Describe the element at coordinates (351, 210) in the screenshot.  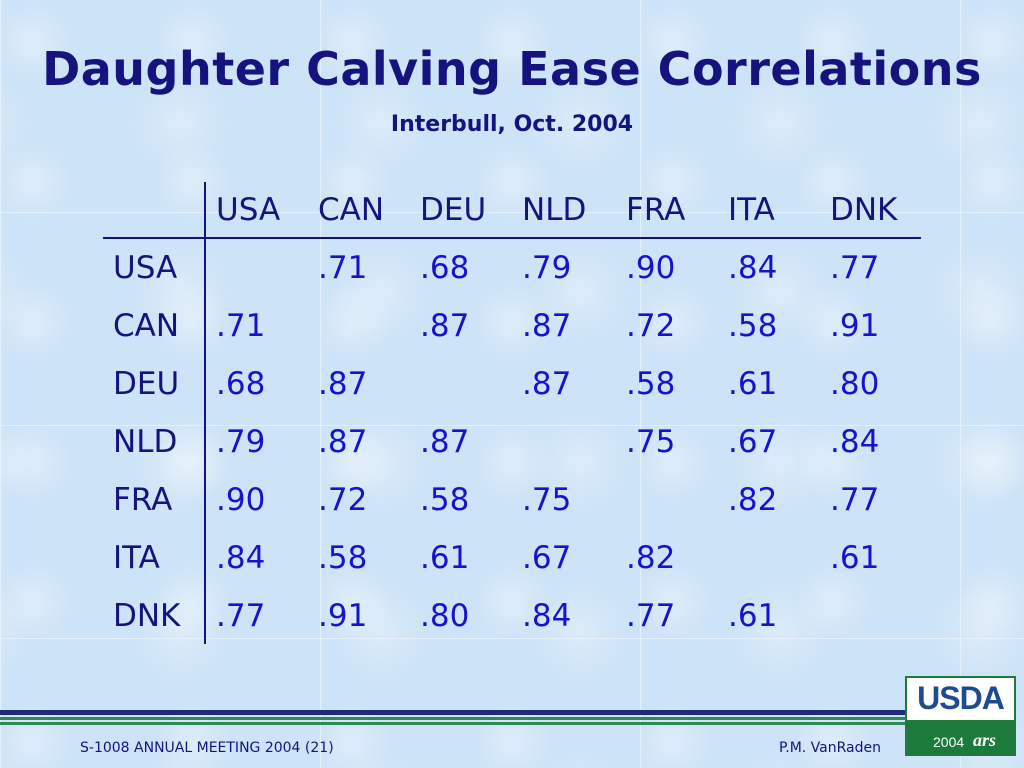
I see `column-header-can: CAN` at that location.